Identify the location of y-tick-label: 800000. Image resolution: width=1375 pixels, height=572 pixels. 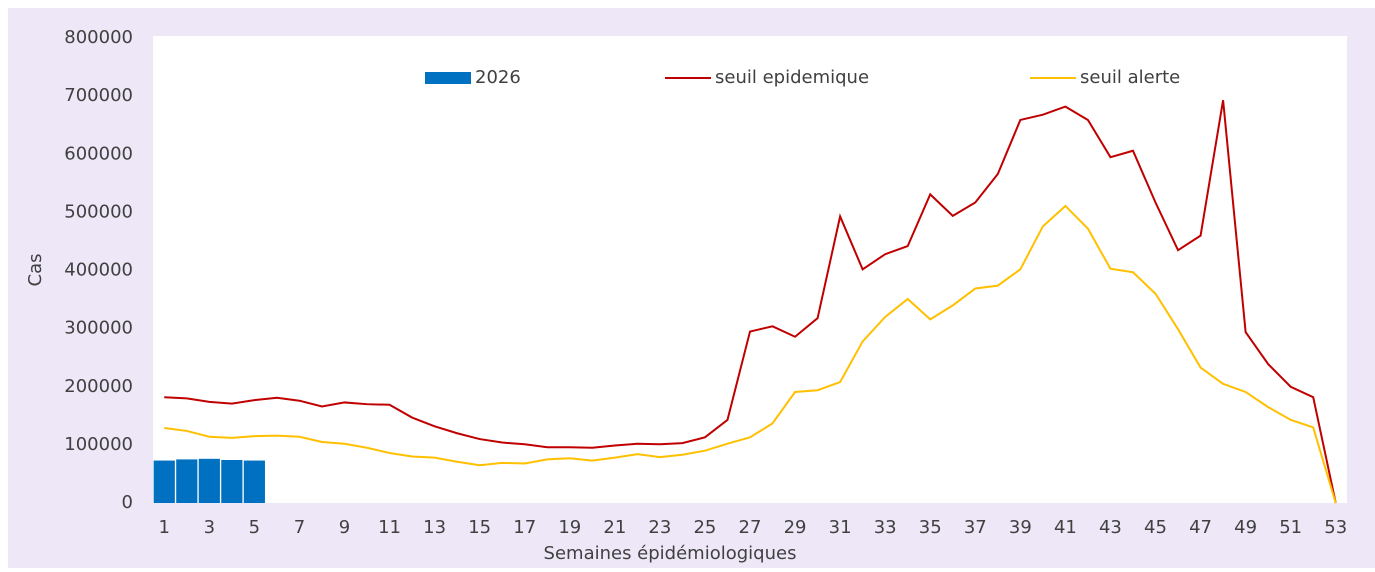
(98, 37).